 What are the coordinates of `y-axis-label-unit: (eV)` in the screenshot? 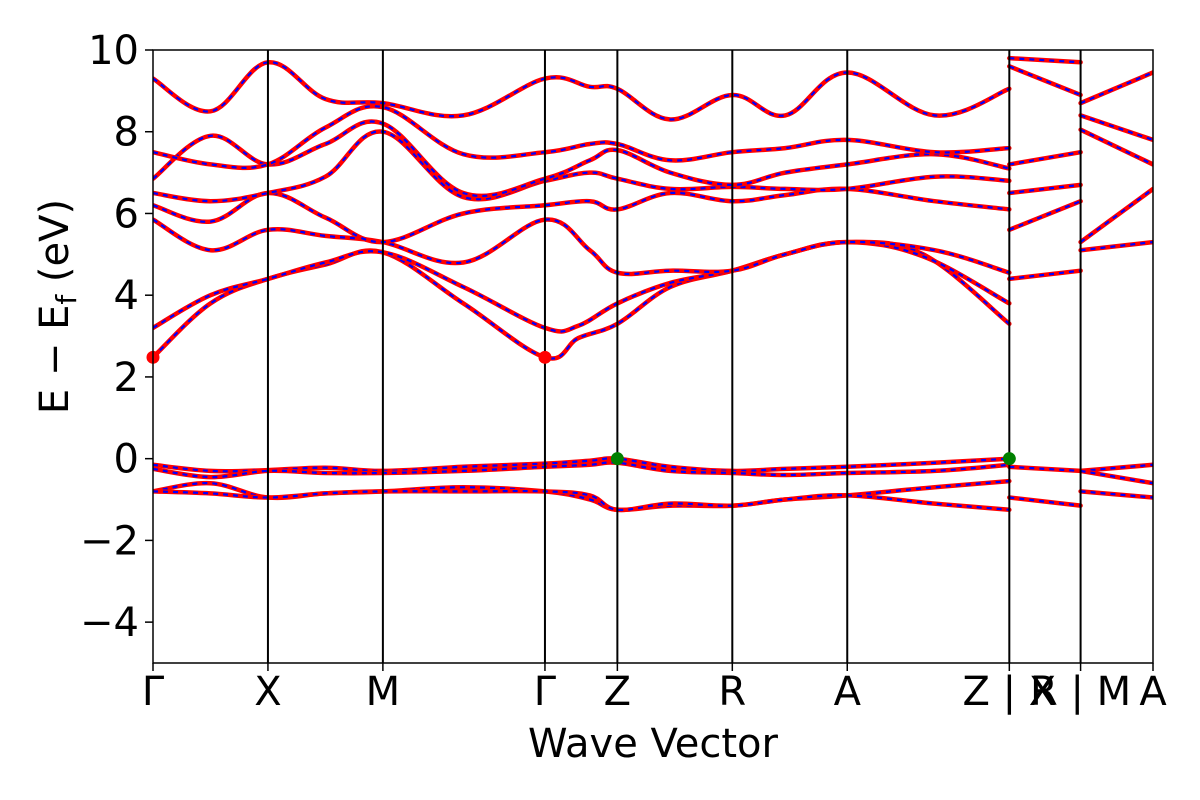 It's located at (55, 247).